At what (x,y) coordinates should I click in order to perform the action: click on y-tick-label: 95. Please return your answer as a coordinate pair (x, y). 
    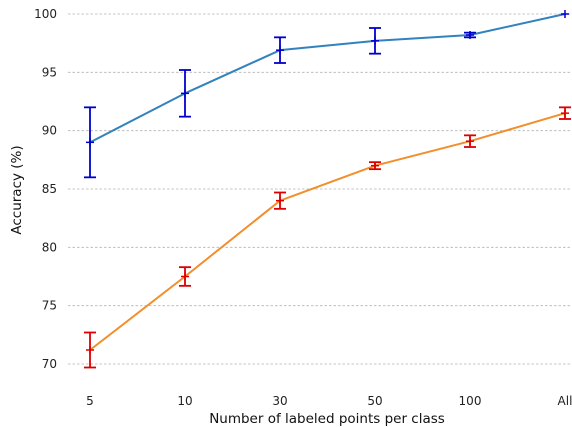
    Looking at the image, I should click on (49, 72).